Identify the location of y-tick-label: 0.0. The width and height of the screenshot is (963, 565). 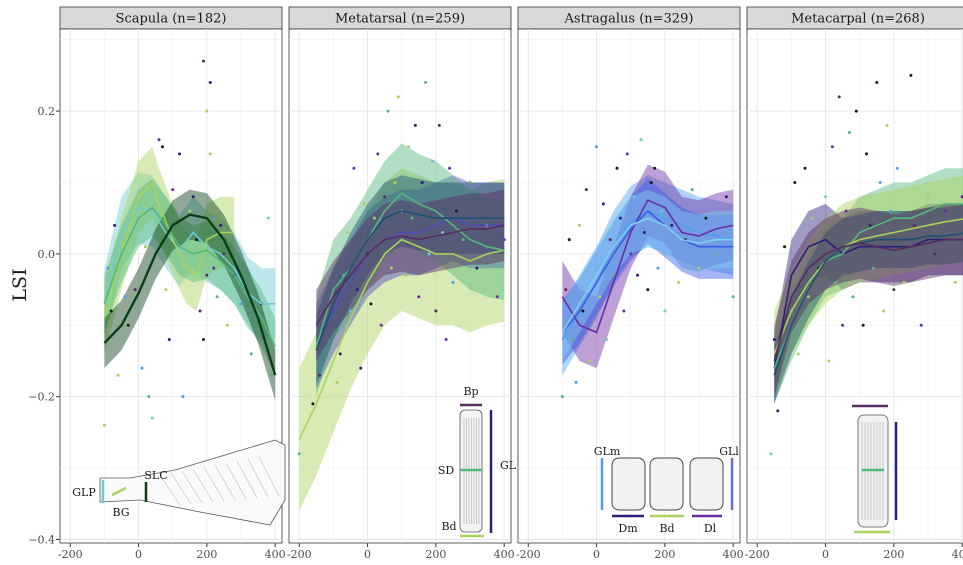
(47, 254).